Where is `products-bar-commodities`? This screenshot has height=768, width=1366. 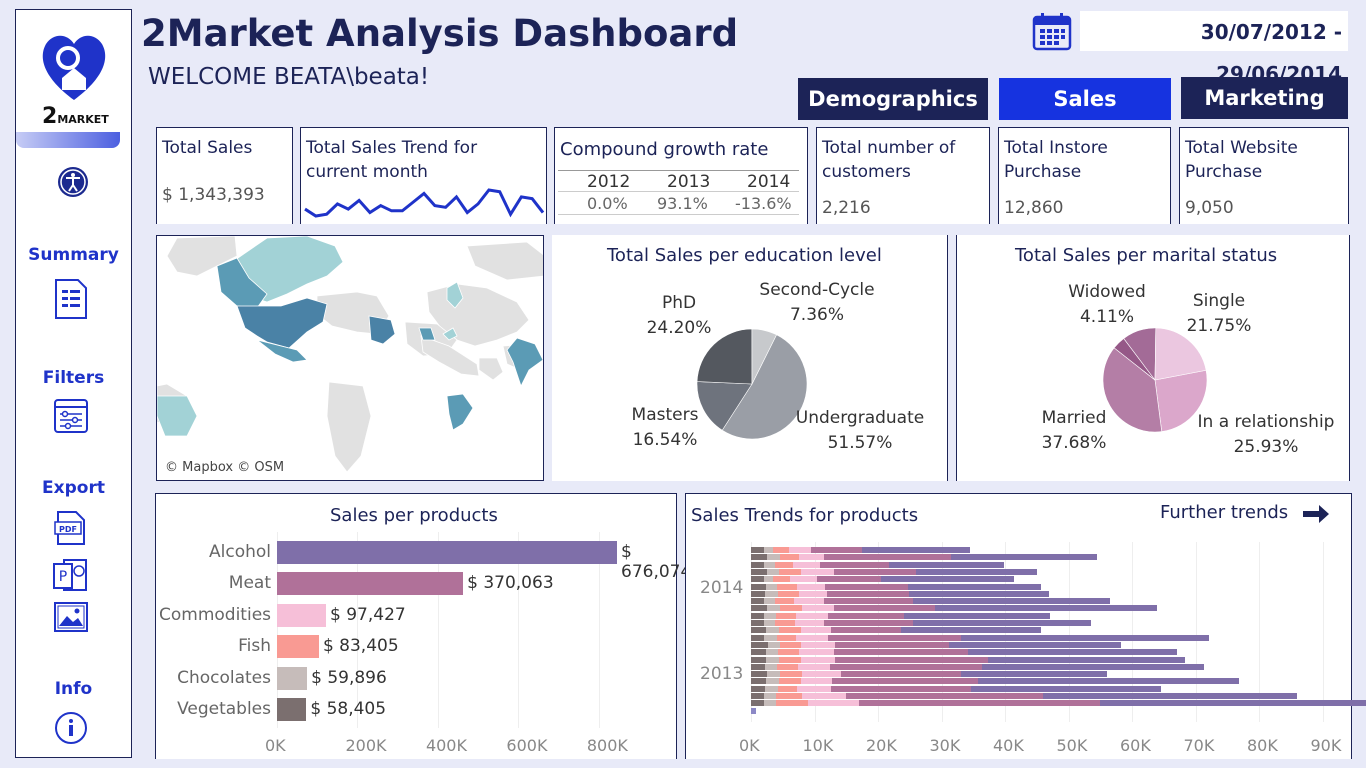 products-bar-commodities is located at coordinates (301, 615).